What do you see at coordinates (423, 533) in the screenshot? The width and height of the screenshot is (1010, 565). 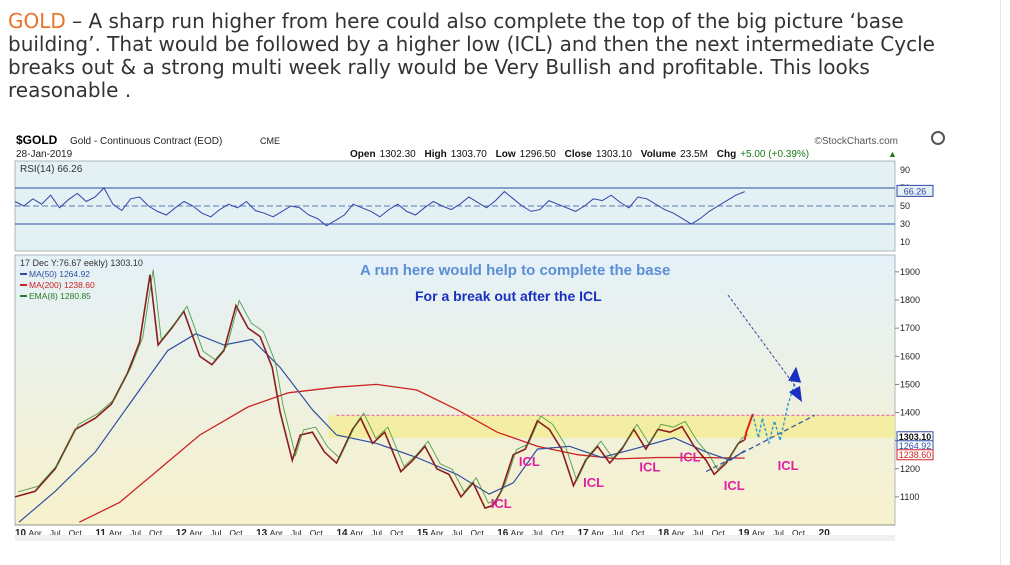 I see `x-tick-label: 15` at bounding box center [423, 533].